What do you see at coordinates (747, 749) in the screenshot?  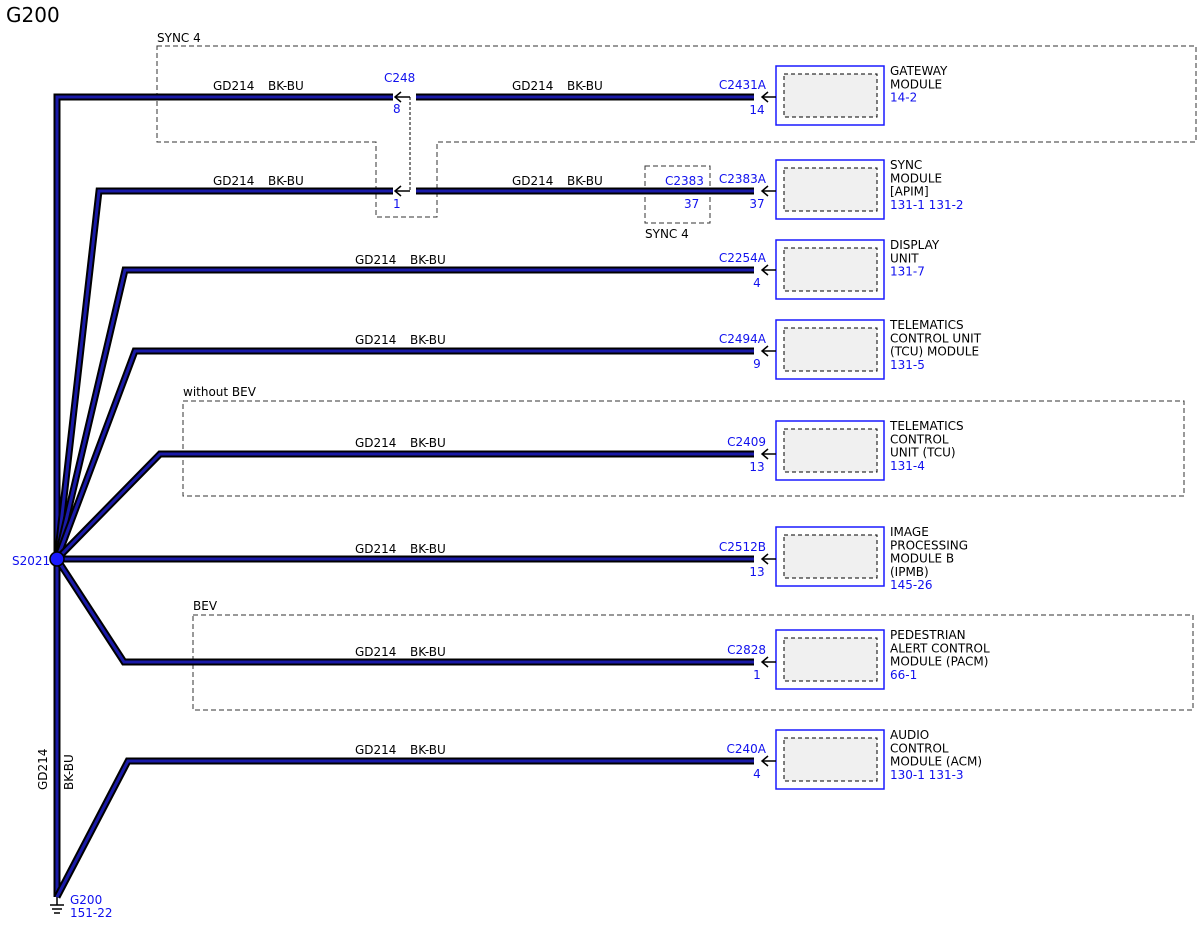 I see `connector-label: C240A` at bounding box center [747, 749].